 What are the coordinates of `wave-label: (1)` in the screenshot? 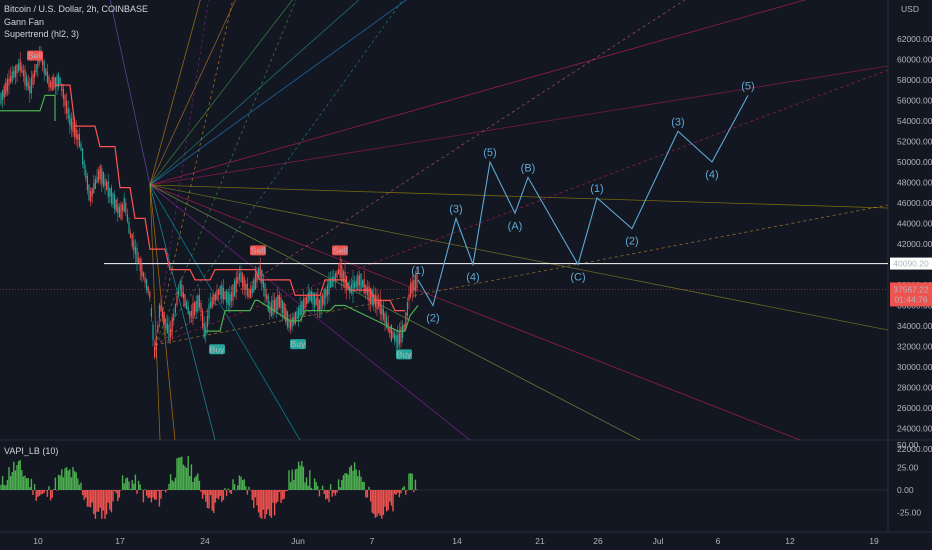 It's located at (596, 189).